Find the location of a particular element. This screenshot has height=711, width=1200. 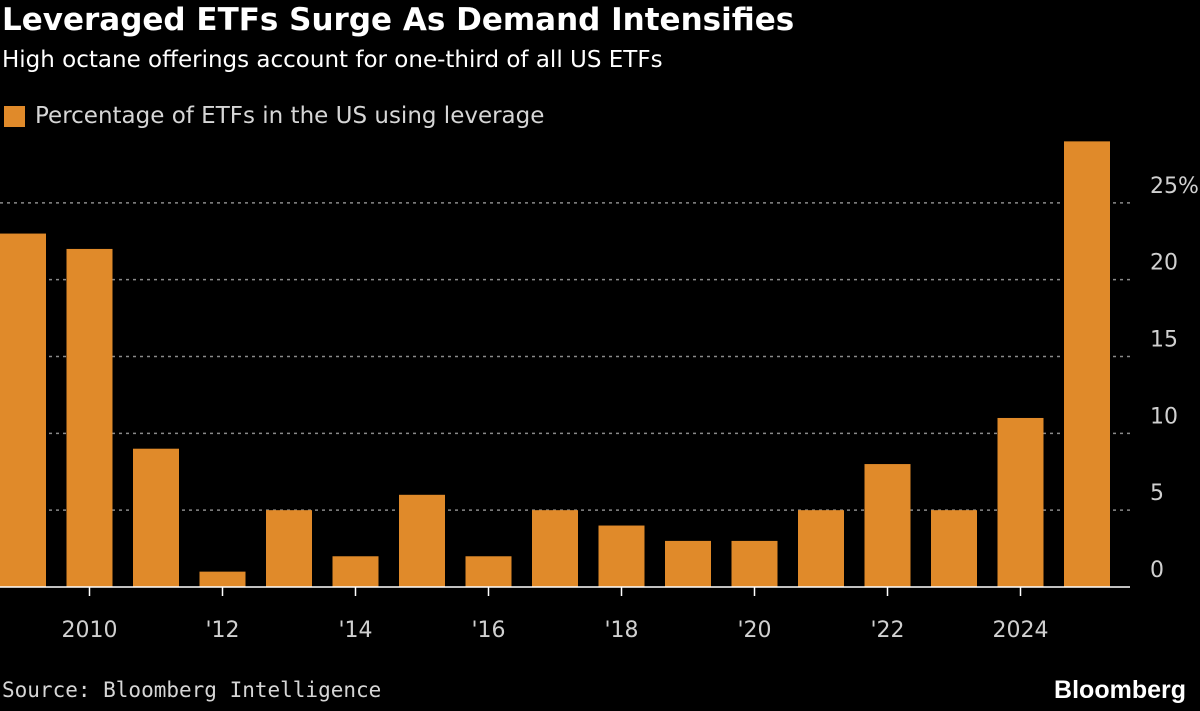

x-tick-label: '14 is located at coordinates (355, 630).